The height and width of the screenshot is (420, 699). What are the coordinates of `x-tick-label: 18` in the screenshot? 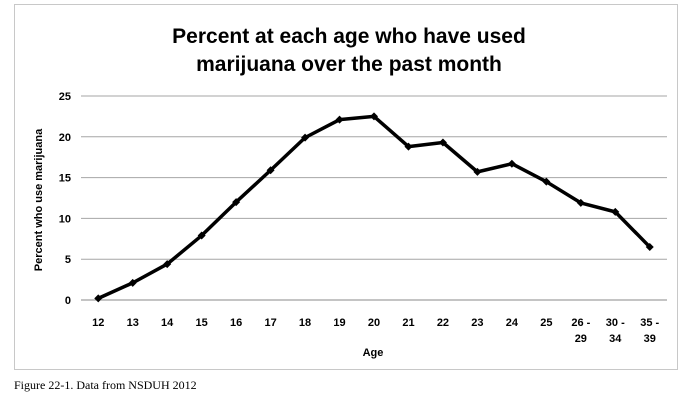 It's located at (305, 323).